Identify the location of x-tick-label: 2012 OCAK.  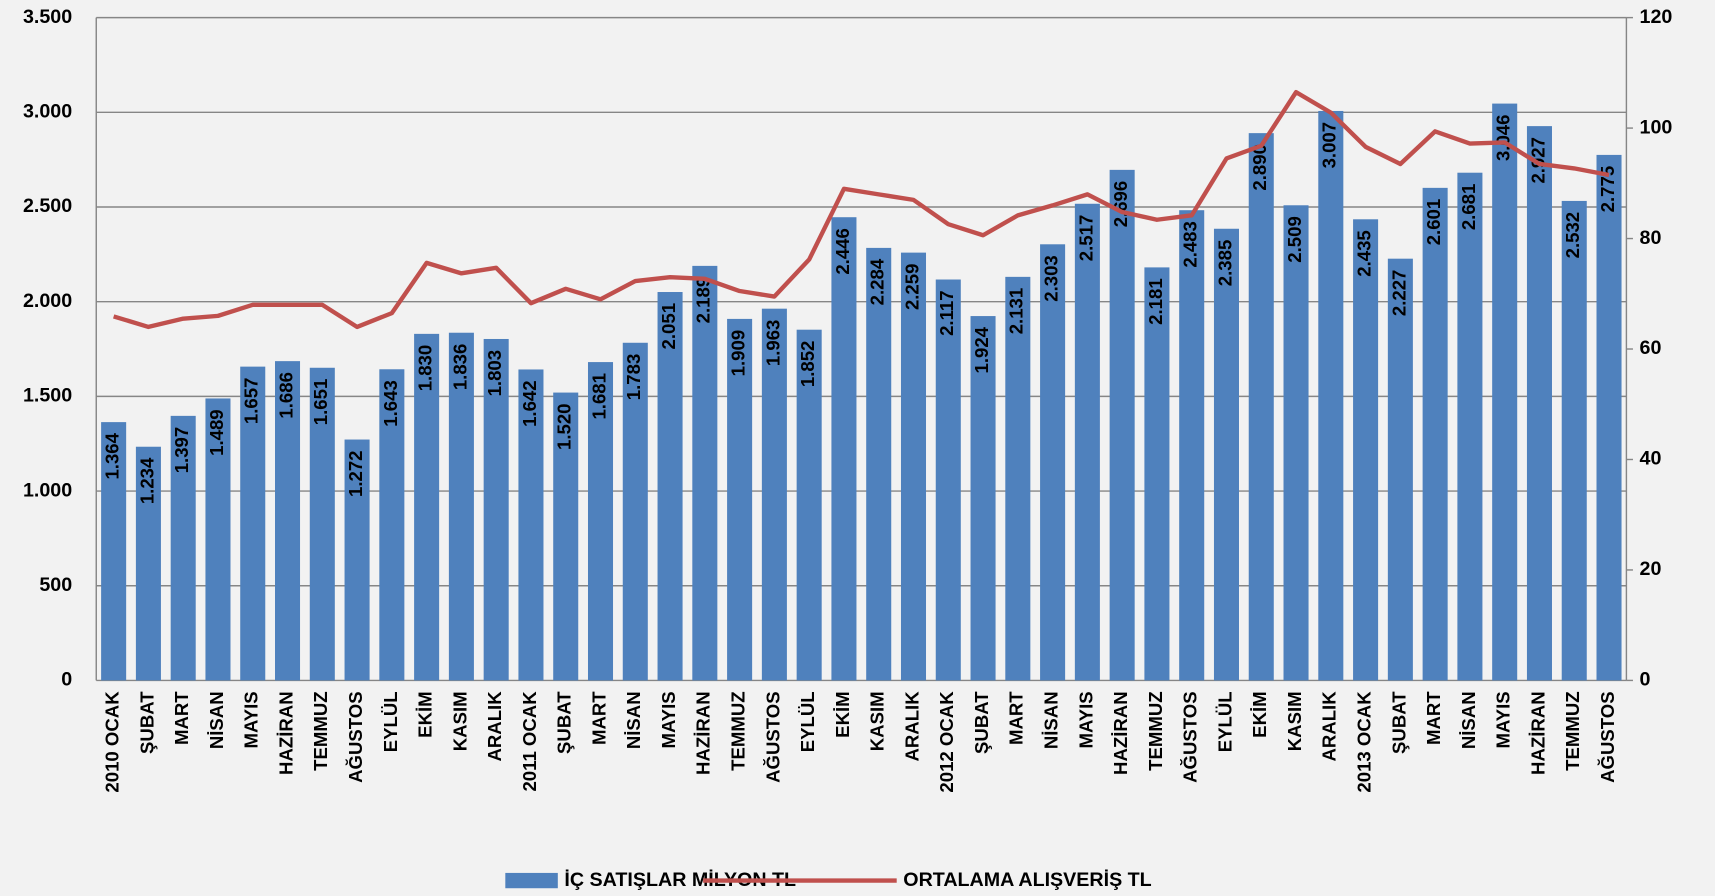
(946, 742).